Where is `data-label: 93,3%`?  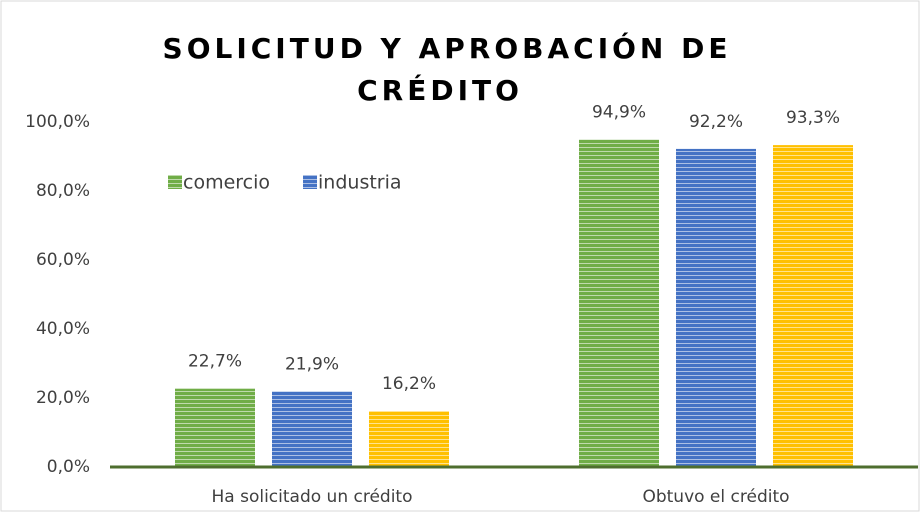 data-label: 93,3% is located at coordinates (813, 118).